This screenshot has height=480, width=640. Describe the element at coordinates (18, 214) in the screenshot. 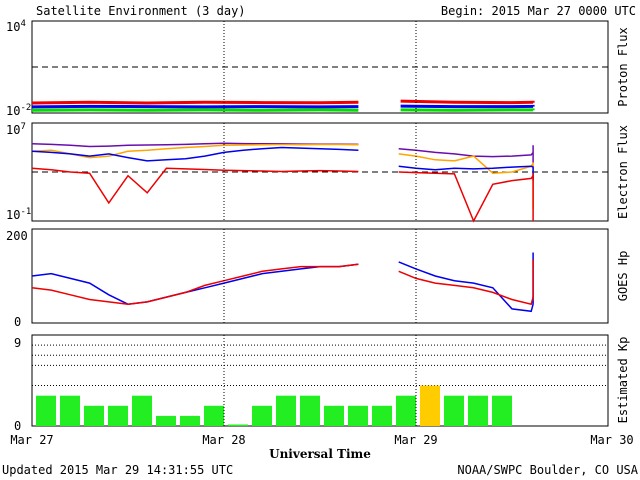

I see `electron-ytick-bottom: 10-1` at that location.